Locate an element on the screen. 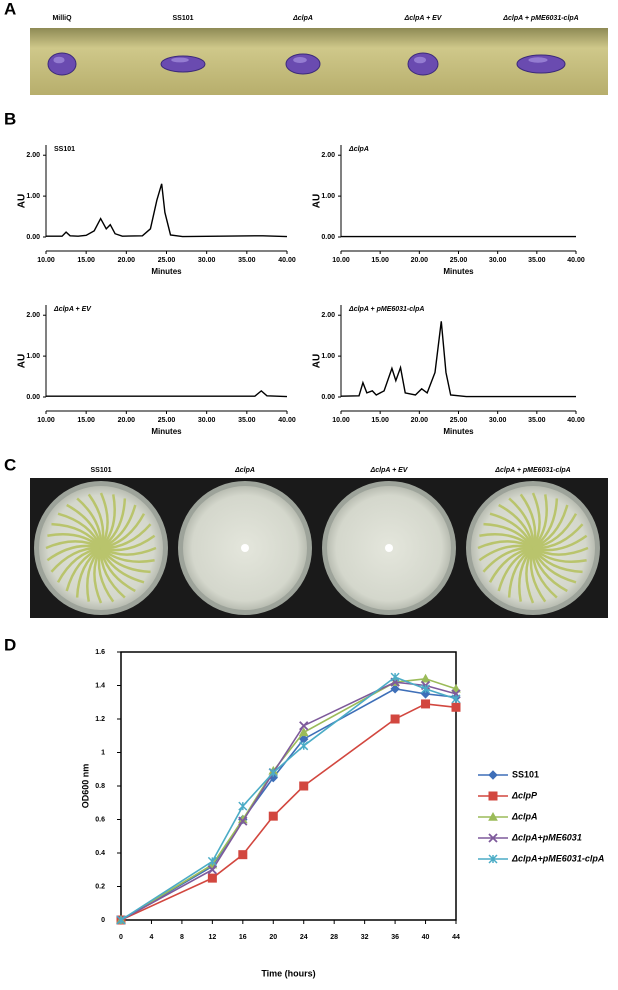  y-tick-label: 0 is located at coordinates (103, 920).